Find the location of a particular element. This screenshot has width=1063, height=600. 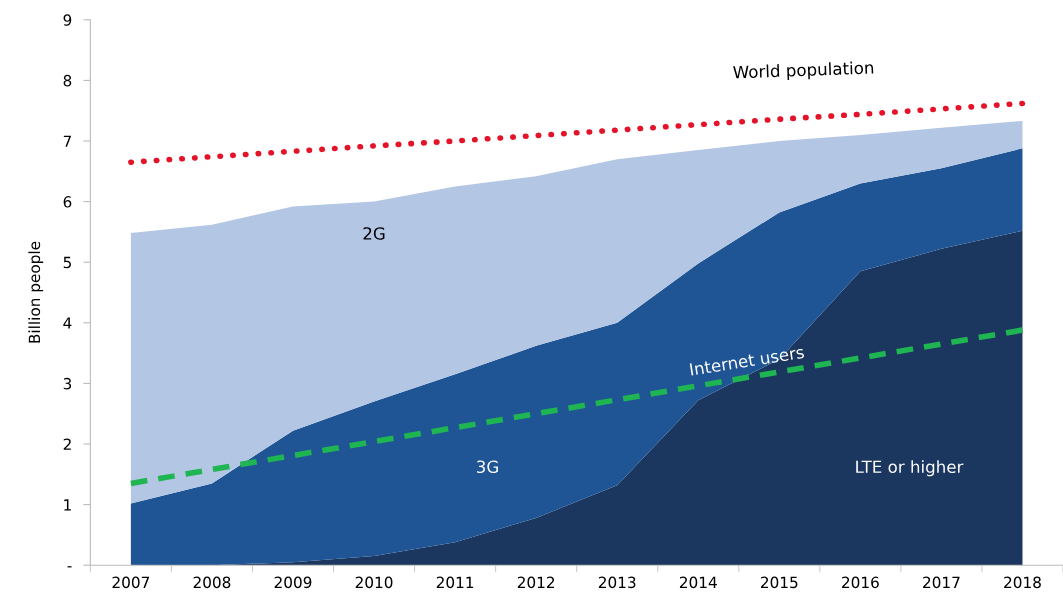

y-tick-label: 5 is located at coordinates (67, 262).